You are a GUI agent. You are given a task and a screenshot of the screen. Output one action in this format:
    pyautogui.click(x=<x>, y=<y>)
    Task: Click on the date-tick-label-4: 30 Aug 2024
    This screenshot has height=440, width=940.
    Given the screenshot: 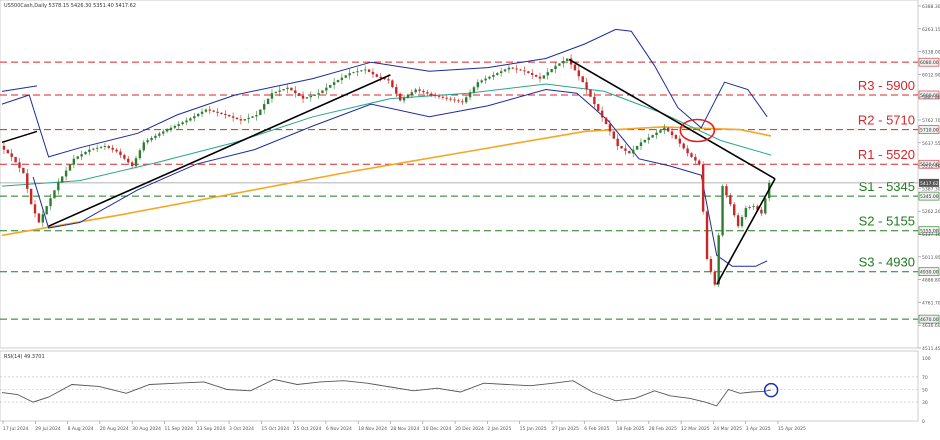 What is the action you would take?
    pyautogui.click(x=146, y=429)
    